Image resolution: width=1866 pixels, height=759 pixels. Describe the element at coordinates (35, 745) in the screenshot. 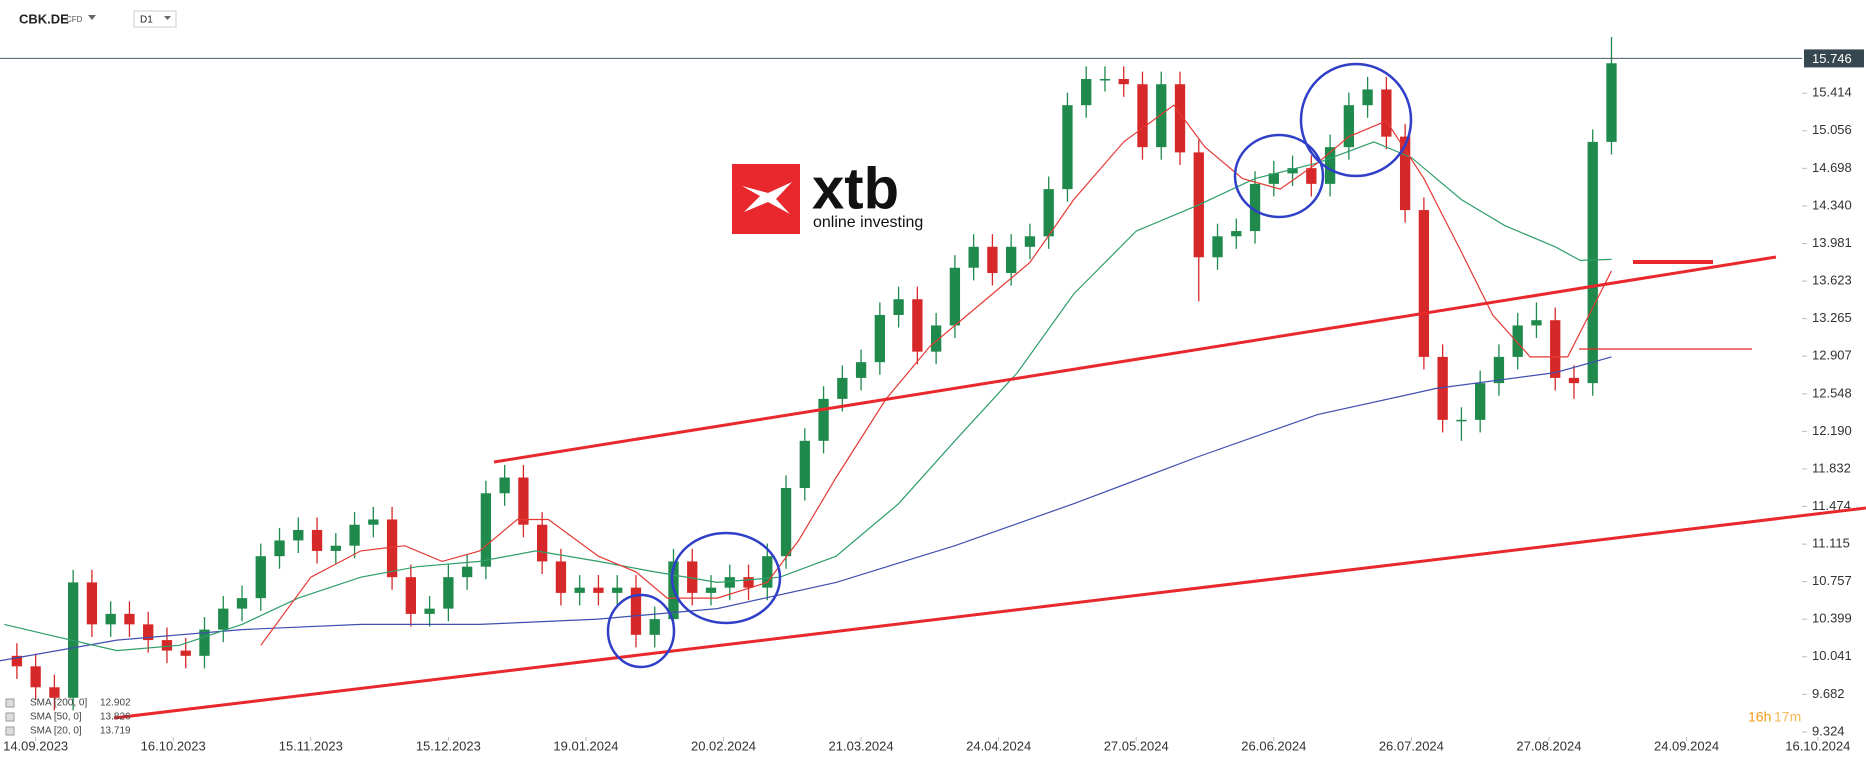

I see `x-tick-label: 14.09.2023` at that location.